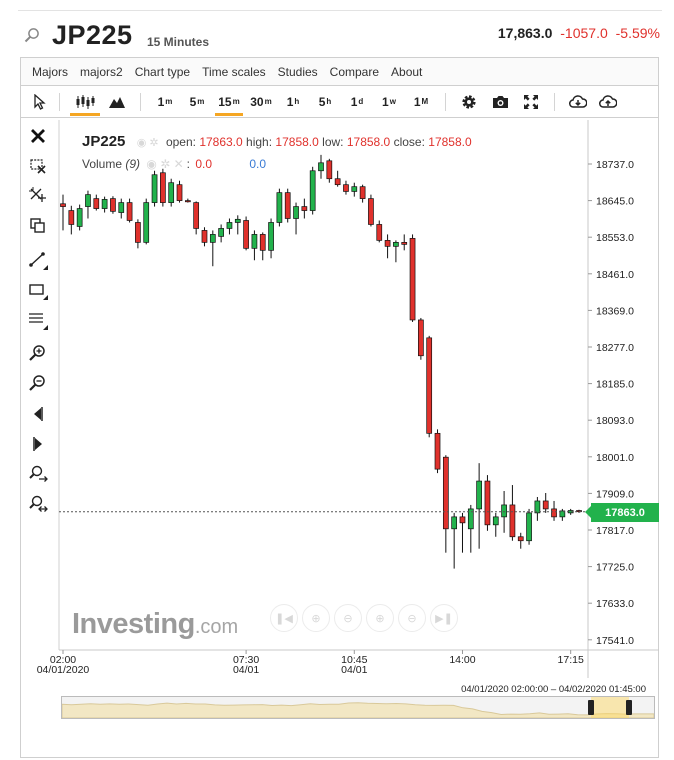 The height and width of the screenshot is (760, 674). I want to click on timeframe-unit: w, so click(392, 101).